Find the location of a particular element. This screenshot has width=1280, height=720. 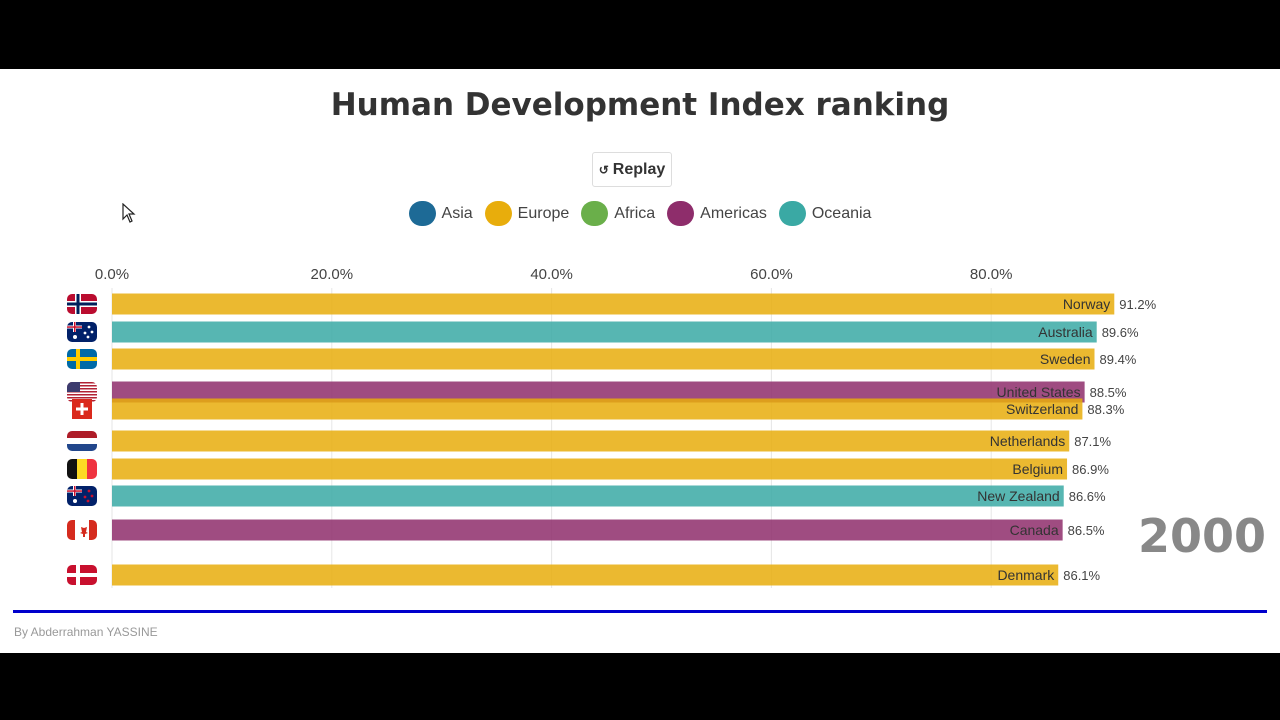

bar-label: Switzerland is located at coordinates (1042, 409).